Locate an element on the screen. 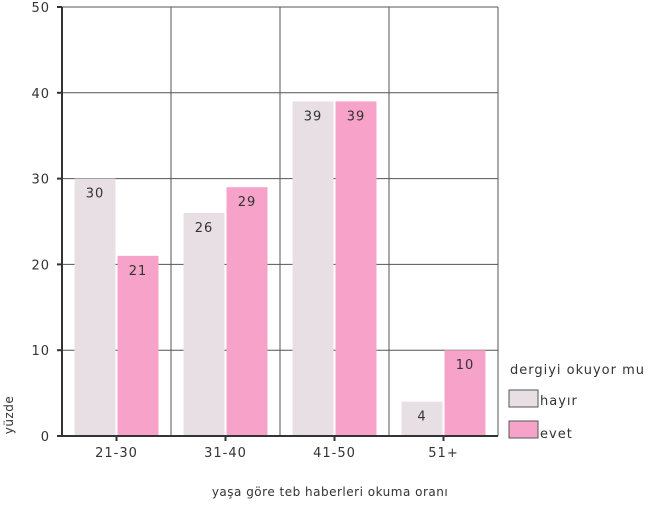  y-tick-label-0: 0 is located at coordinates (45, 437).